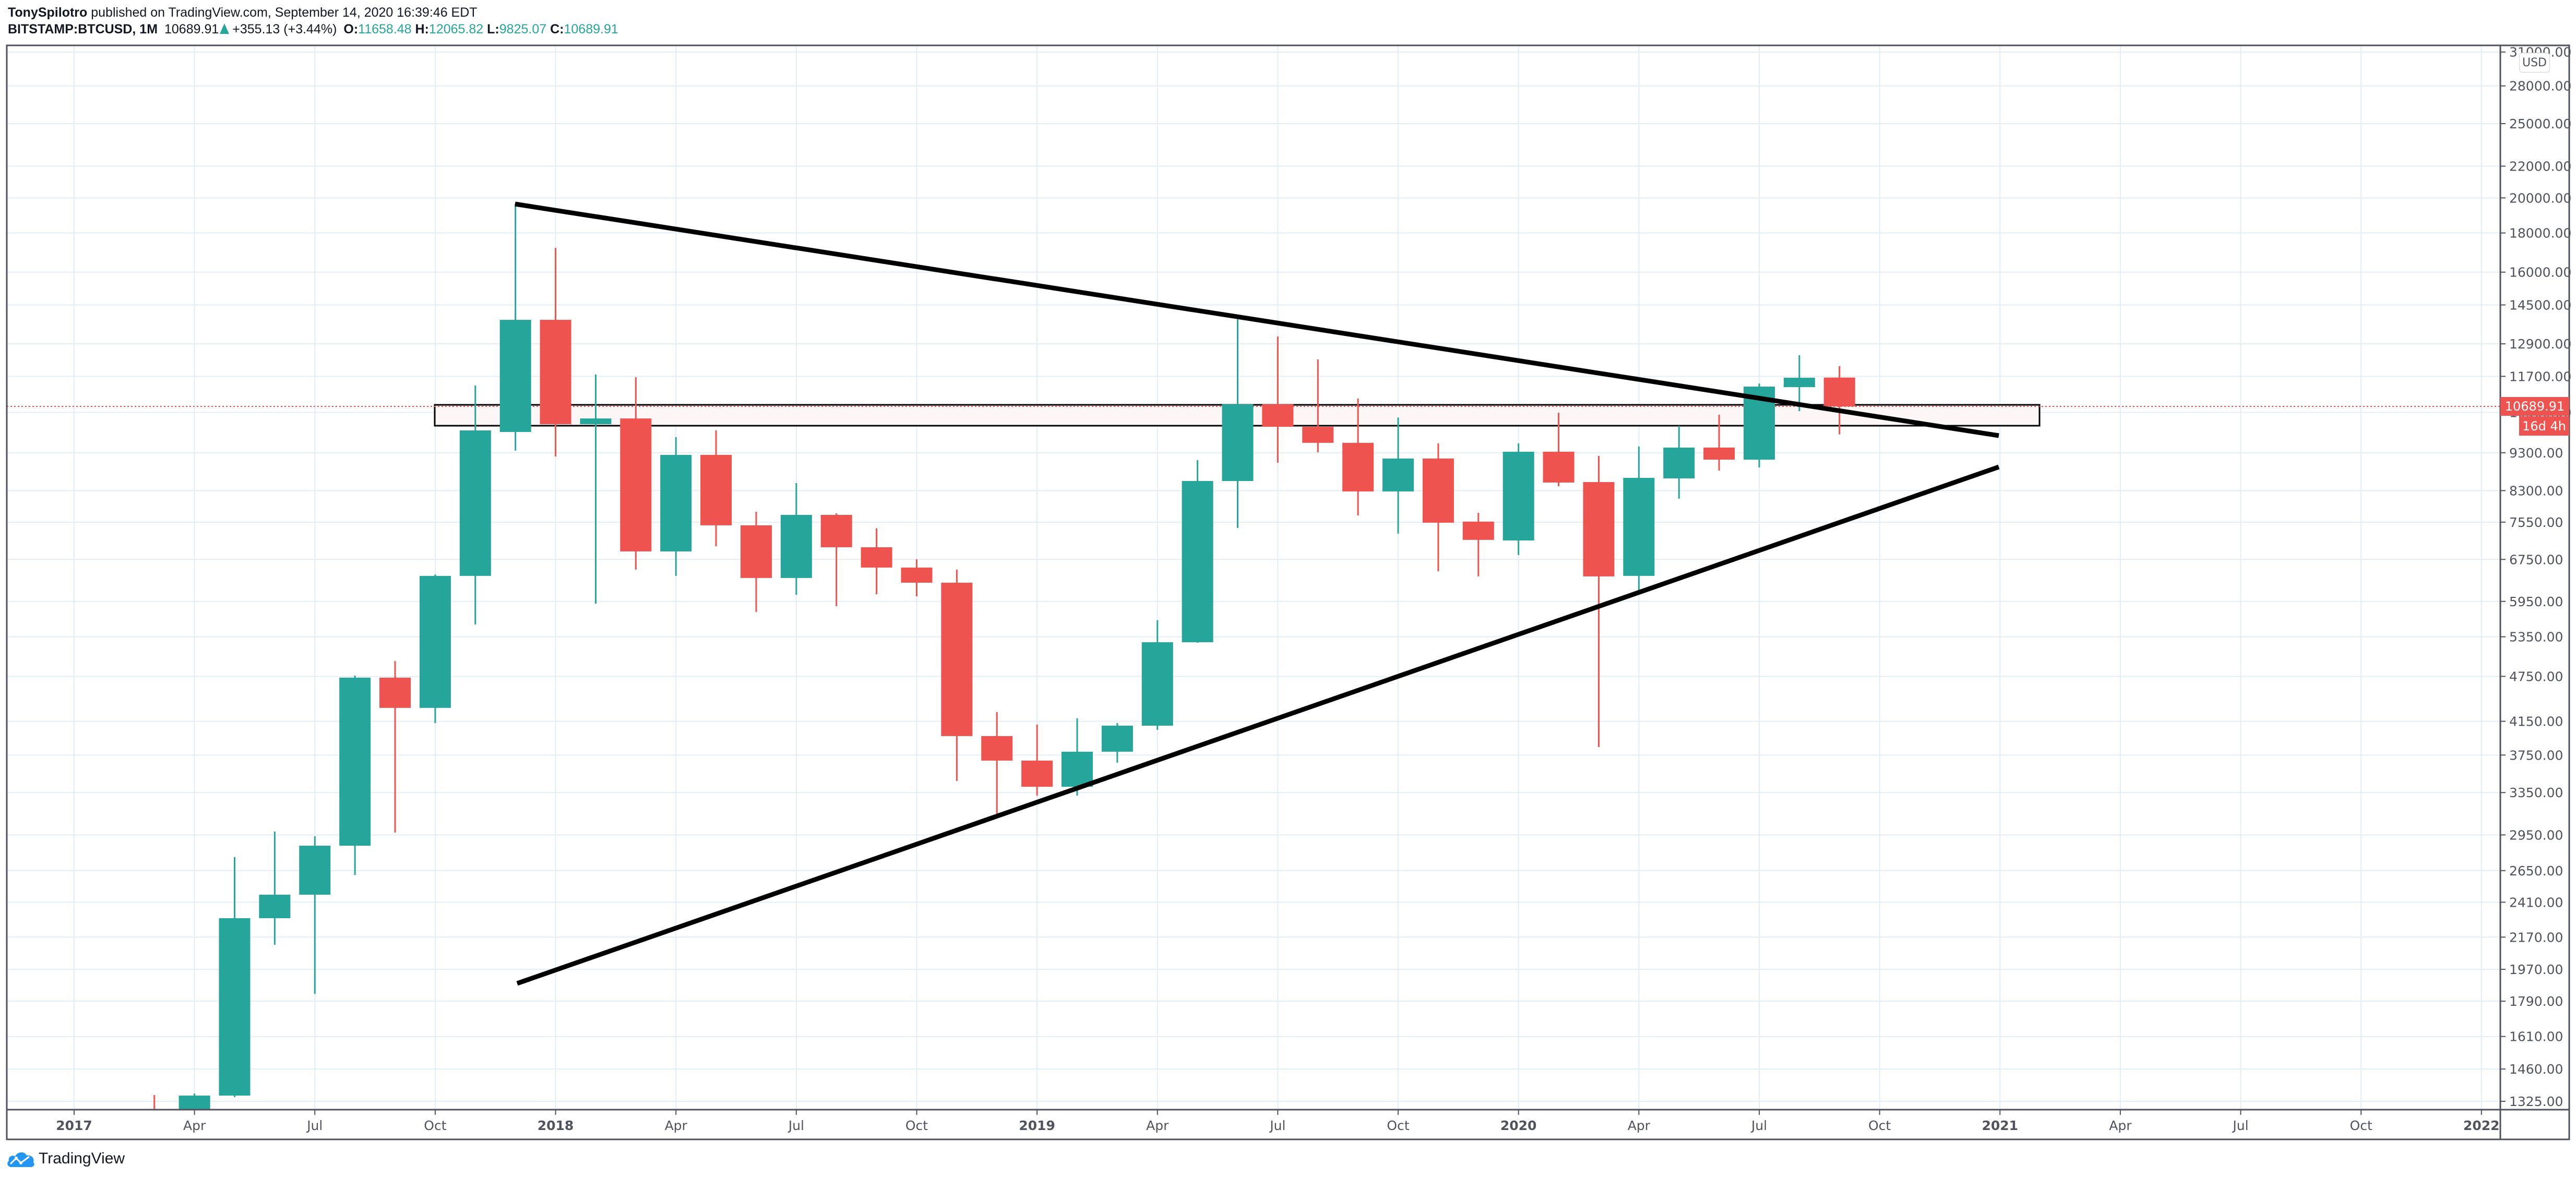  I want to click on author-name: TonySpilotro, so click(48, 12).